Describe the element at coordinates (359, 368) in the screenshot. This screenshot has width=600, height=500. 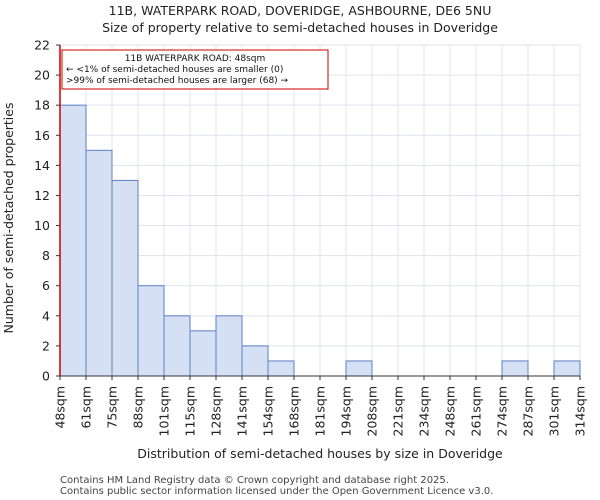
I see `bar-194sqm` at that location.